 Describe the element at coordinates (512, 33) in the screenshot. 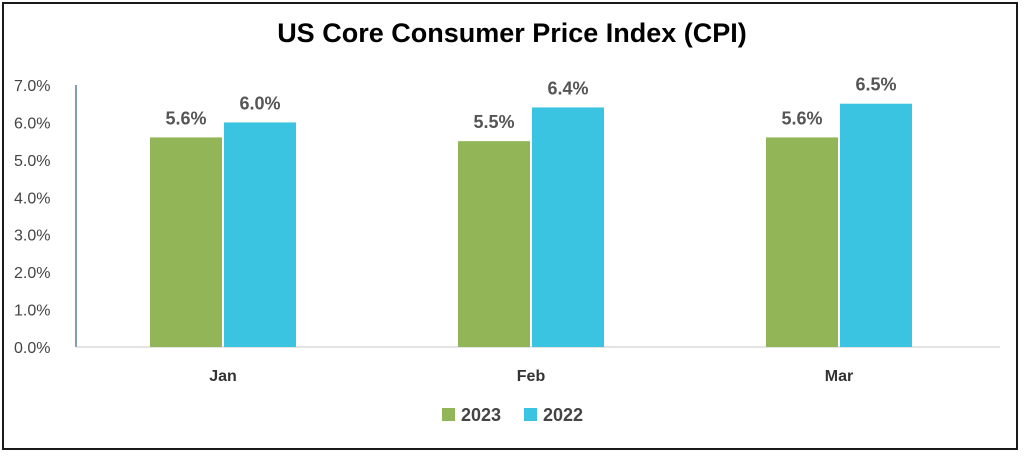

I see `chart-title: US Core Consumer Price Index (CPI)` at that location.